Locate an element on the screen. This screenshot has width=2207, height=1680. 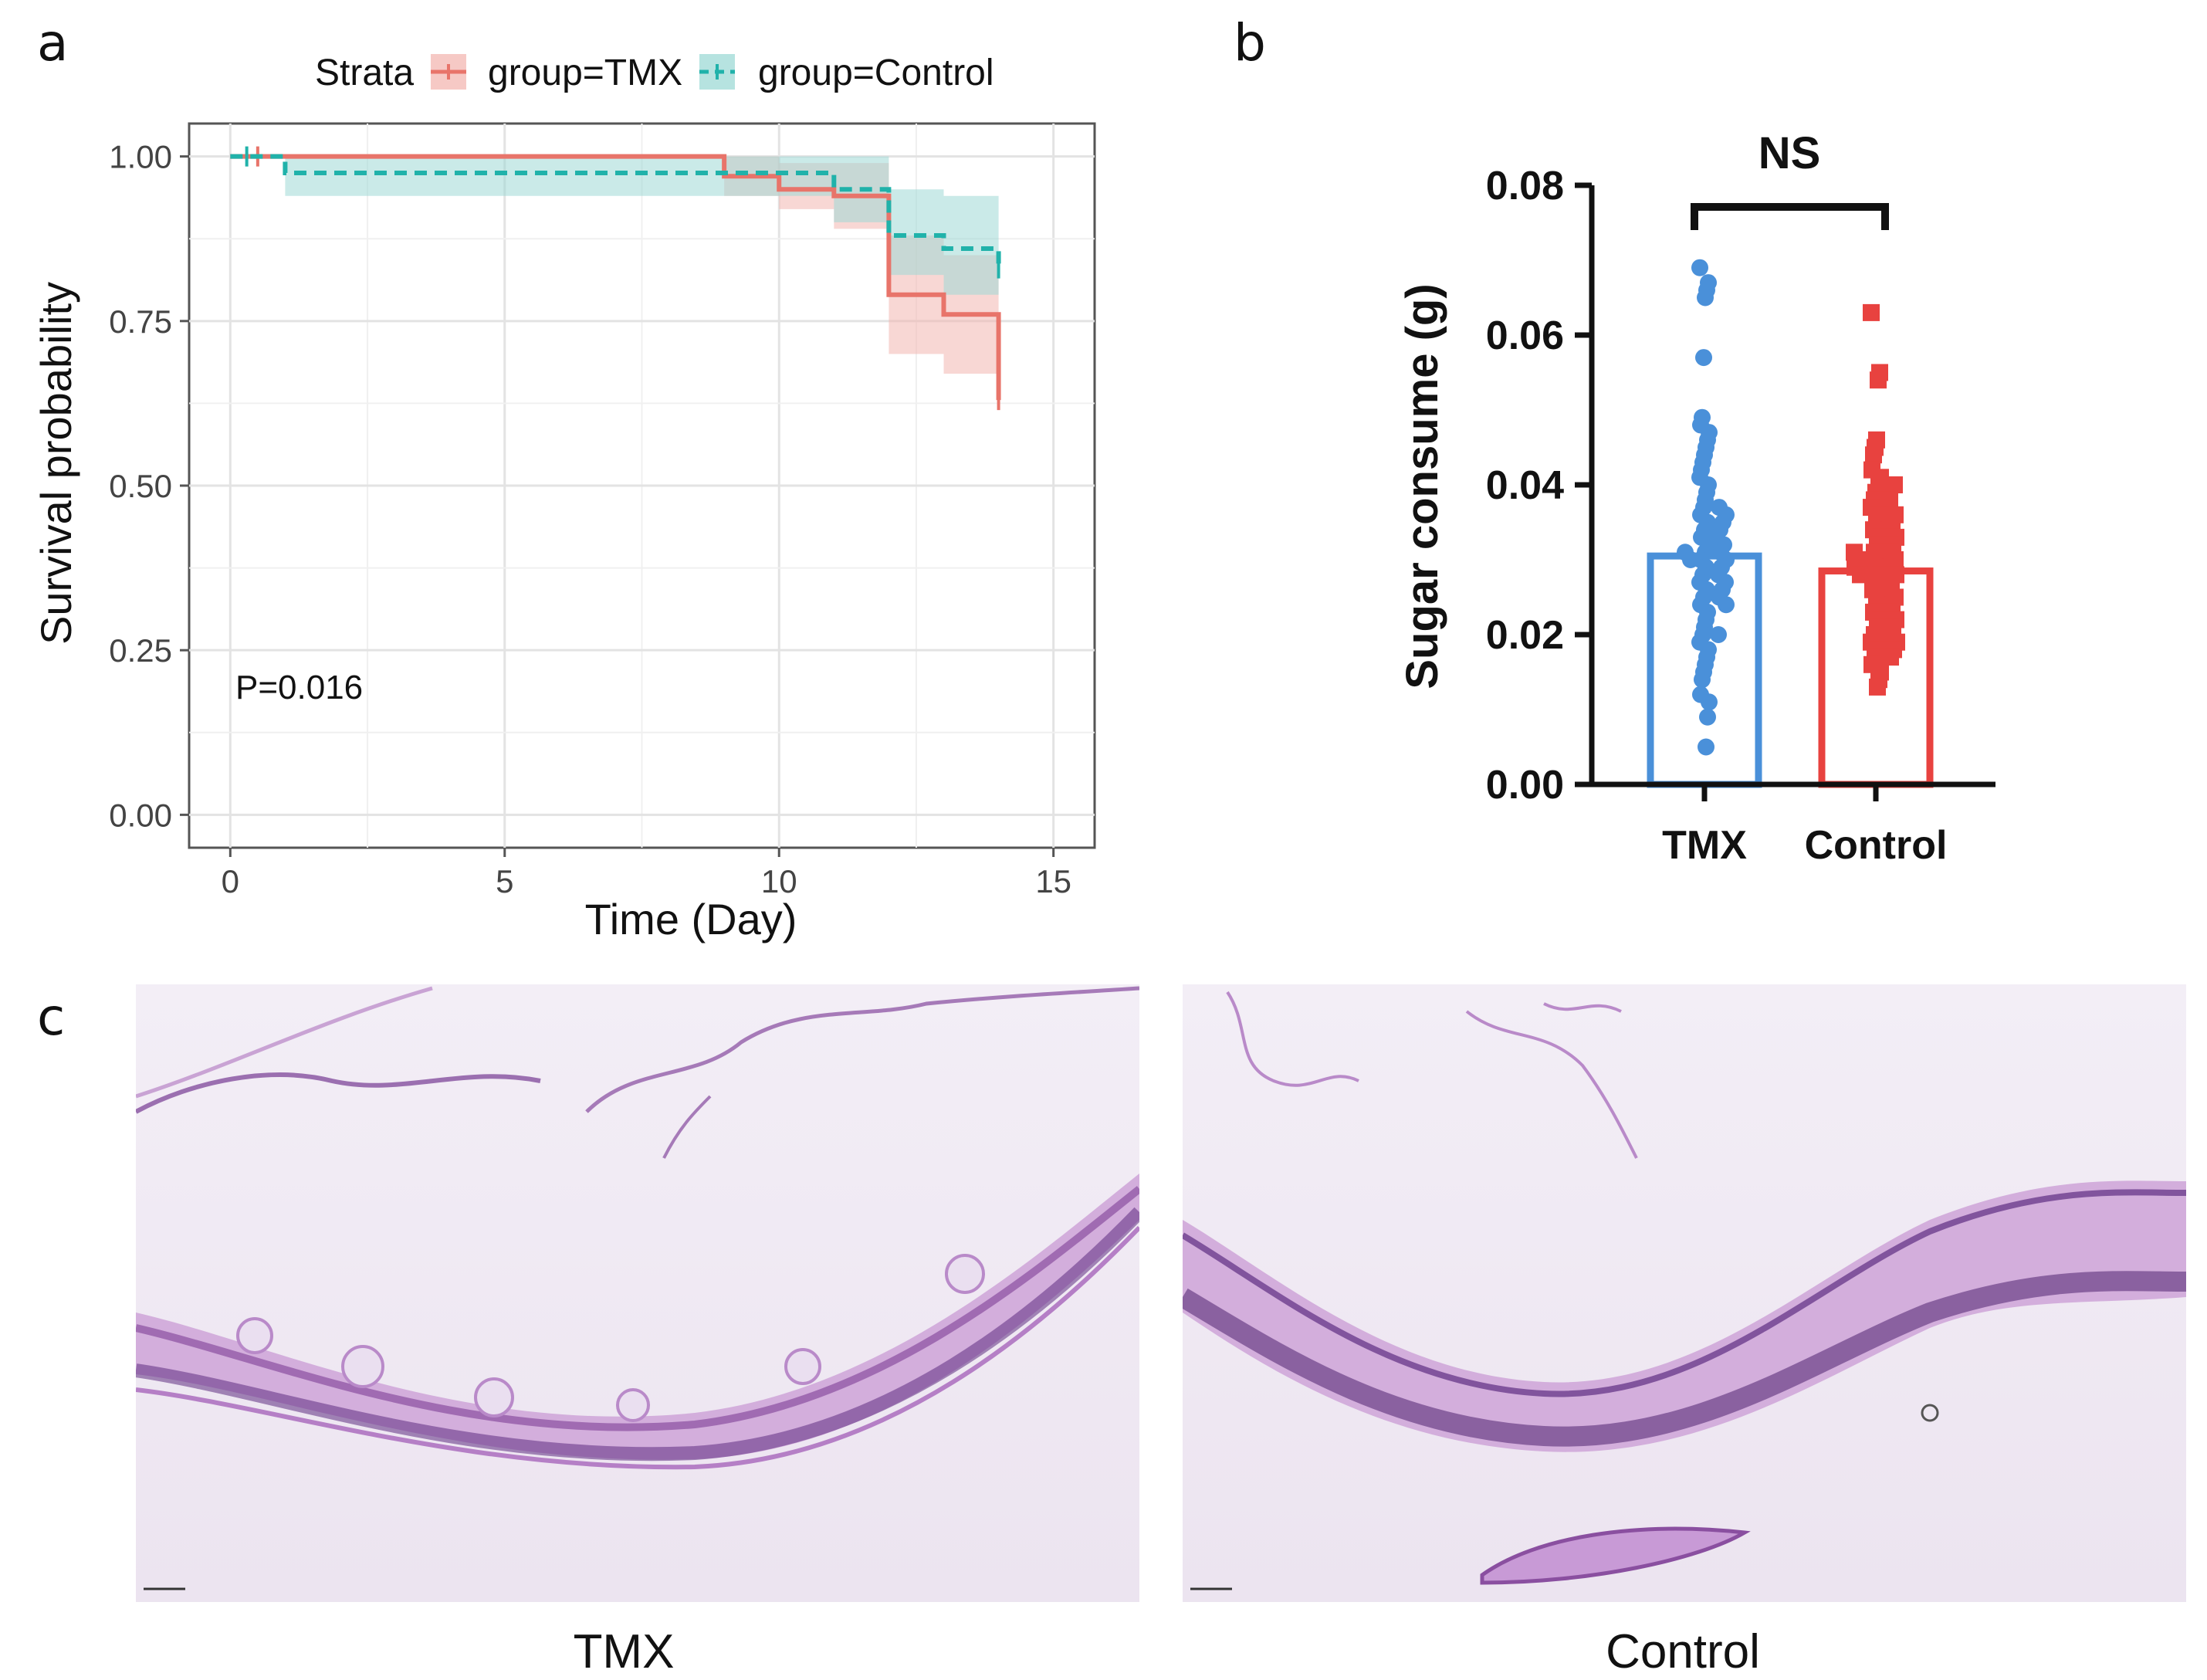
km-x-tick-label: 10 is located at coordinates (779, 881).